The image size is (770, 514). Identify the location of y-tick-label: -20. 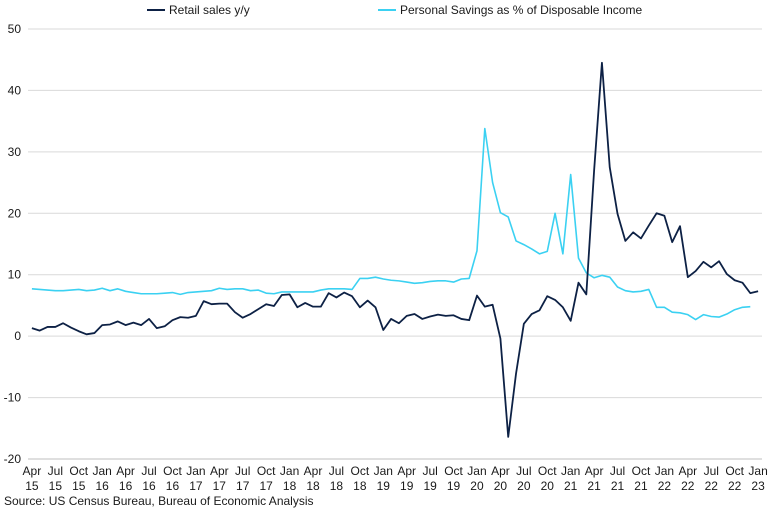
(13, 459).